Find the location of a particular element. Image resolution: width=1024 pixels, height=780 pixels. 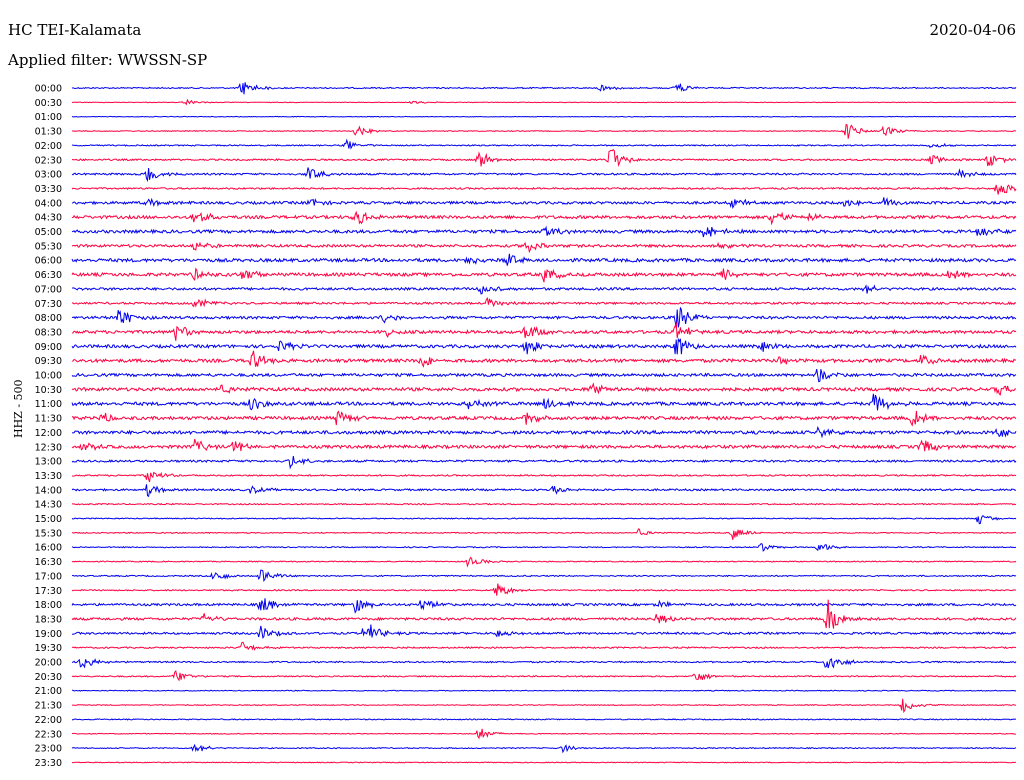

time-tick-label: 09:30 is located at coordinates (48, 361).